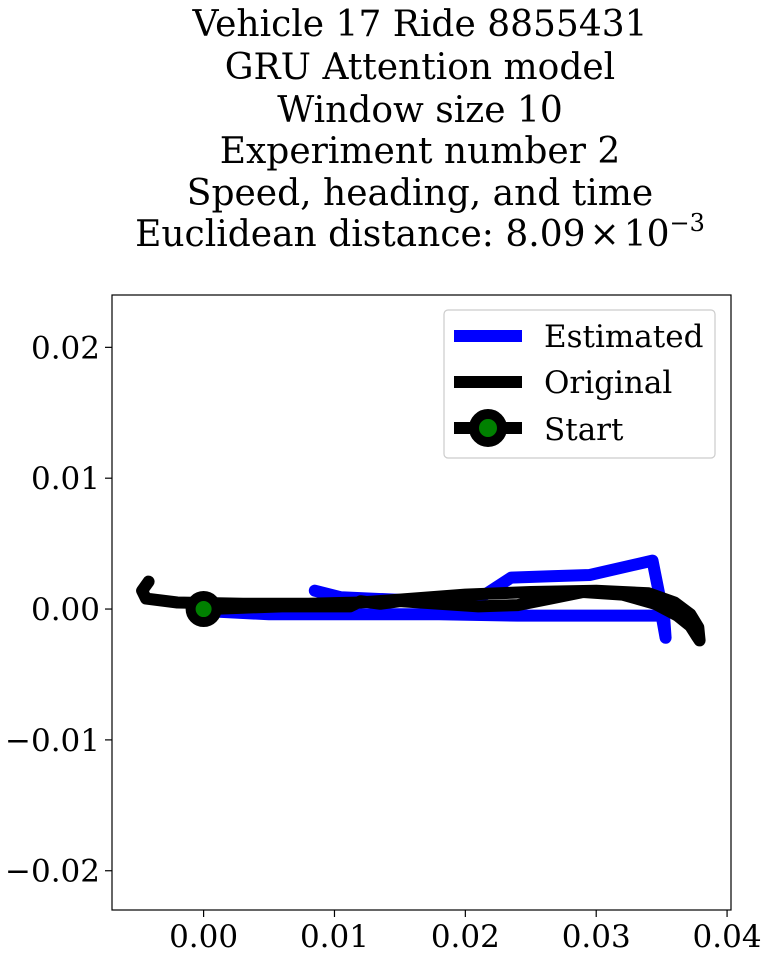  I want to click on title-metric-line: Euclidean distance: 8.09 × 10−3, so click(420, 232).